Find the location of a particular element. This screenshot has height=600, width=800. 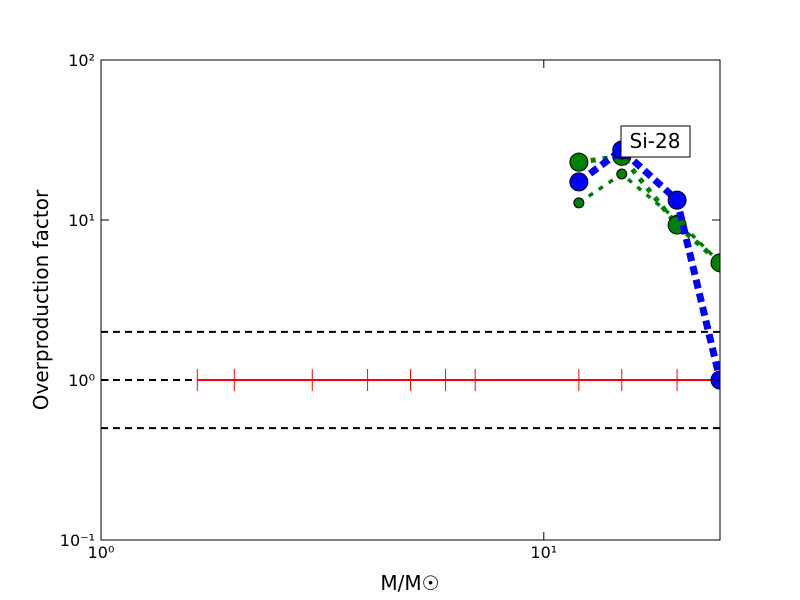

y-tick-label: 10² is located at coordinates (81, 60).